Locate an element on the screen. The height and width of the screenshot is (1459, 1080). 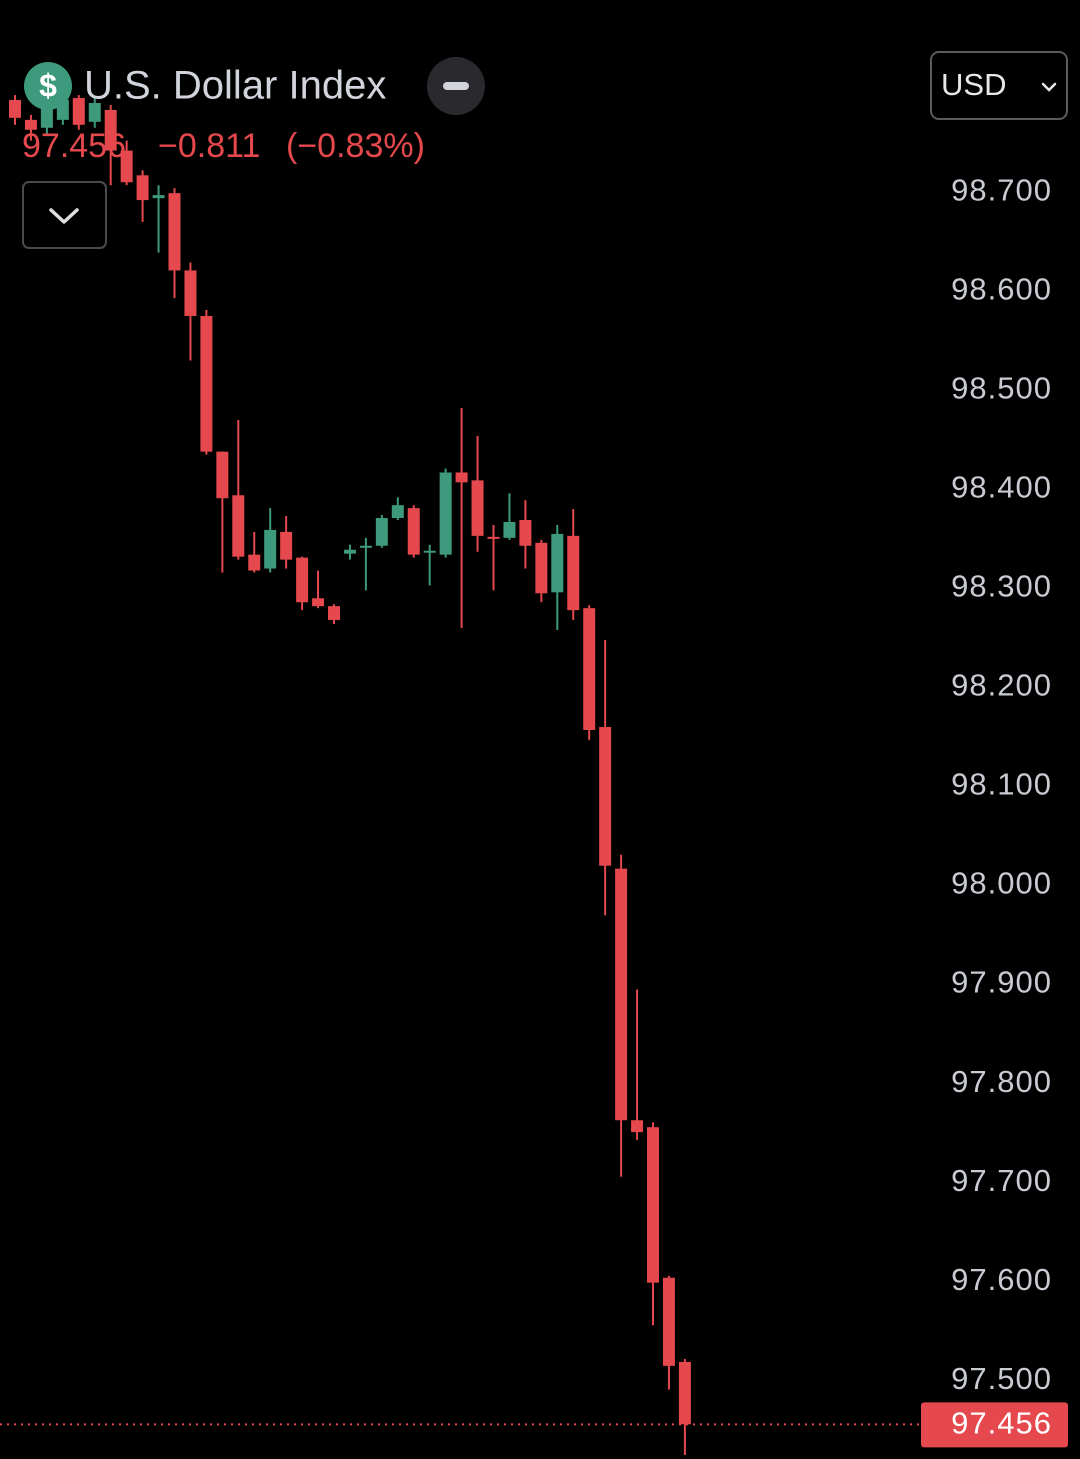
y-tick-label: 98.200 is located at coordinates (1001, 685).